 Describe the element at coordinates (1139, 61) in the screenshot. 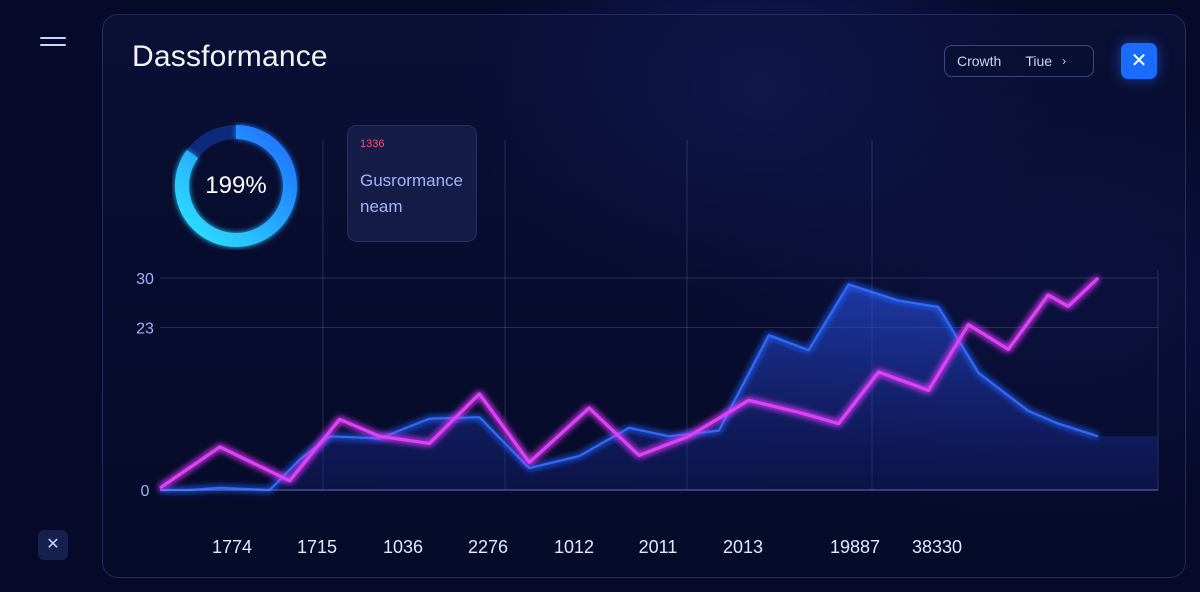

I see `close-button: ✕` at that location.